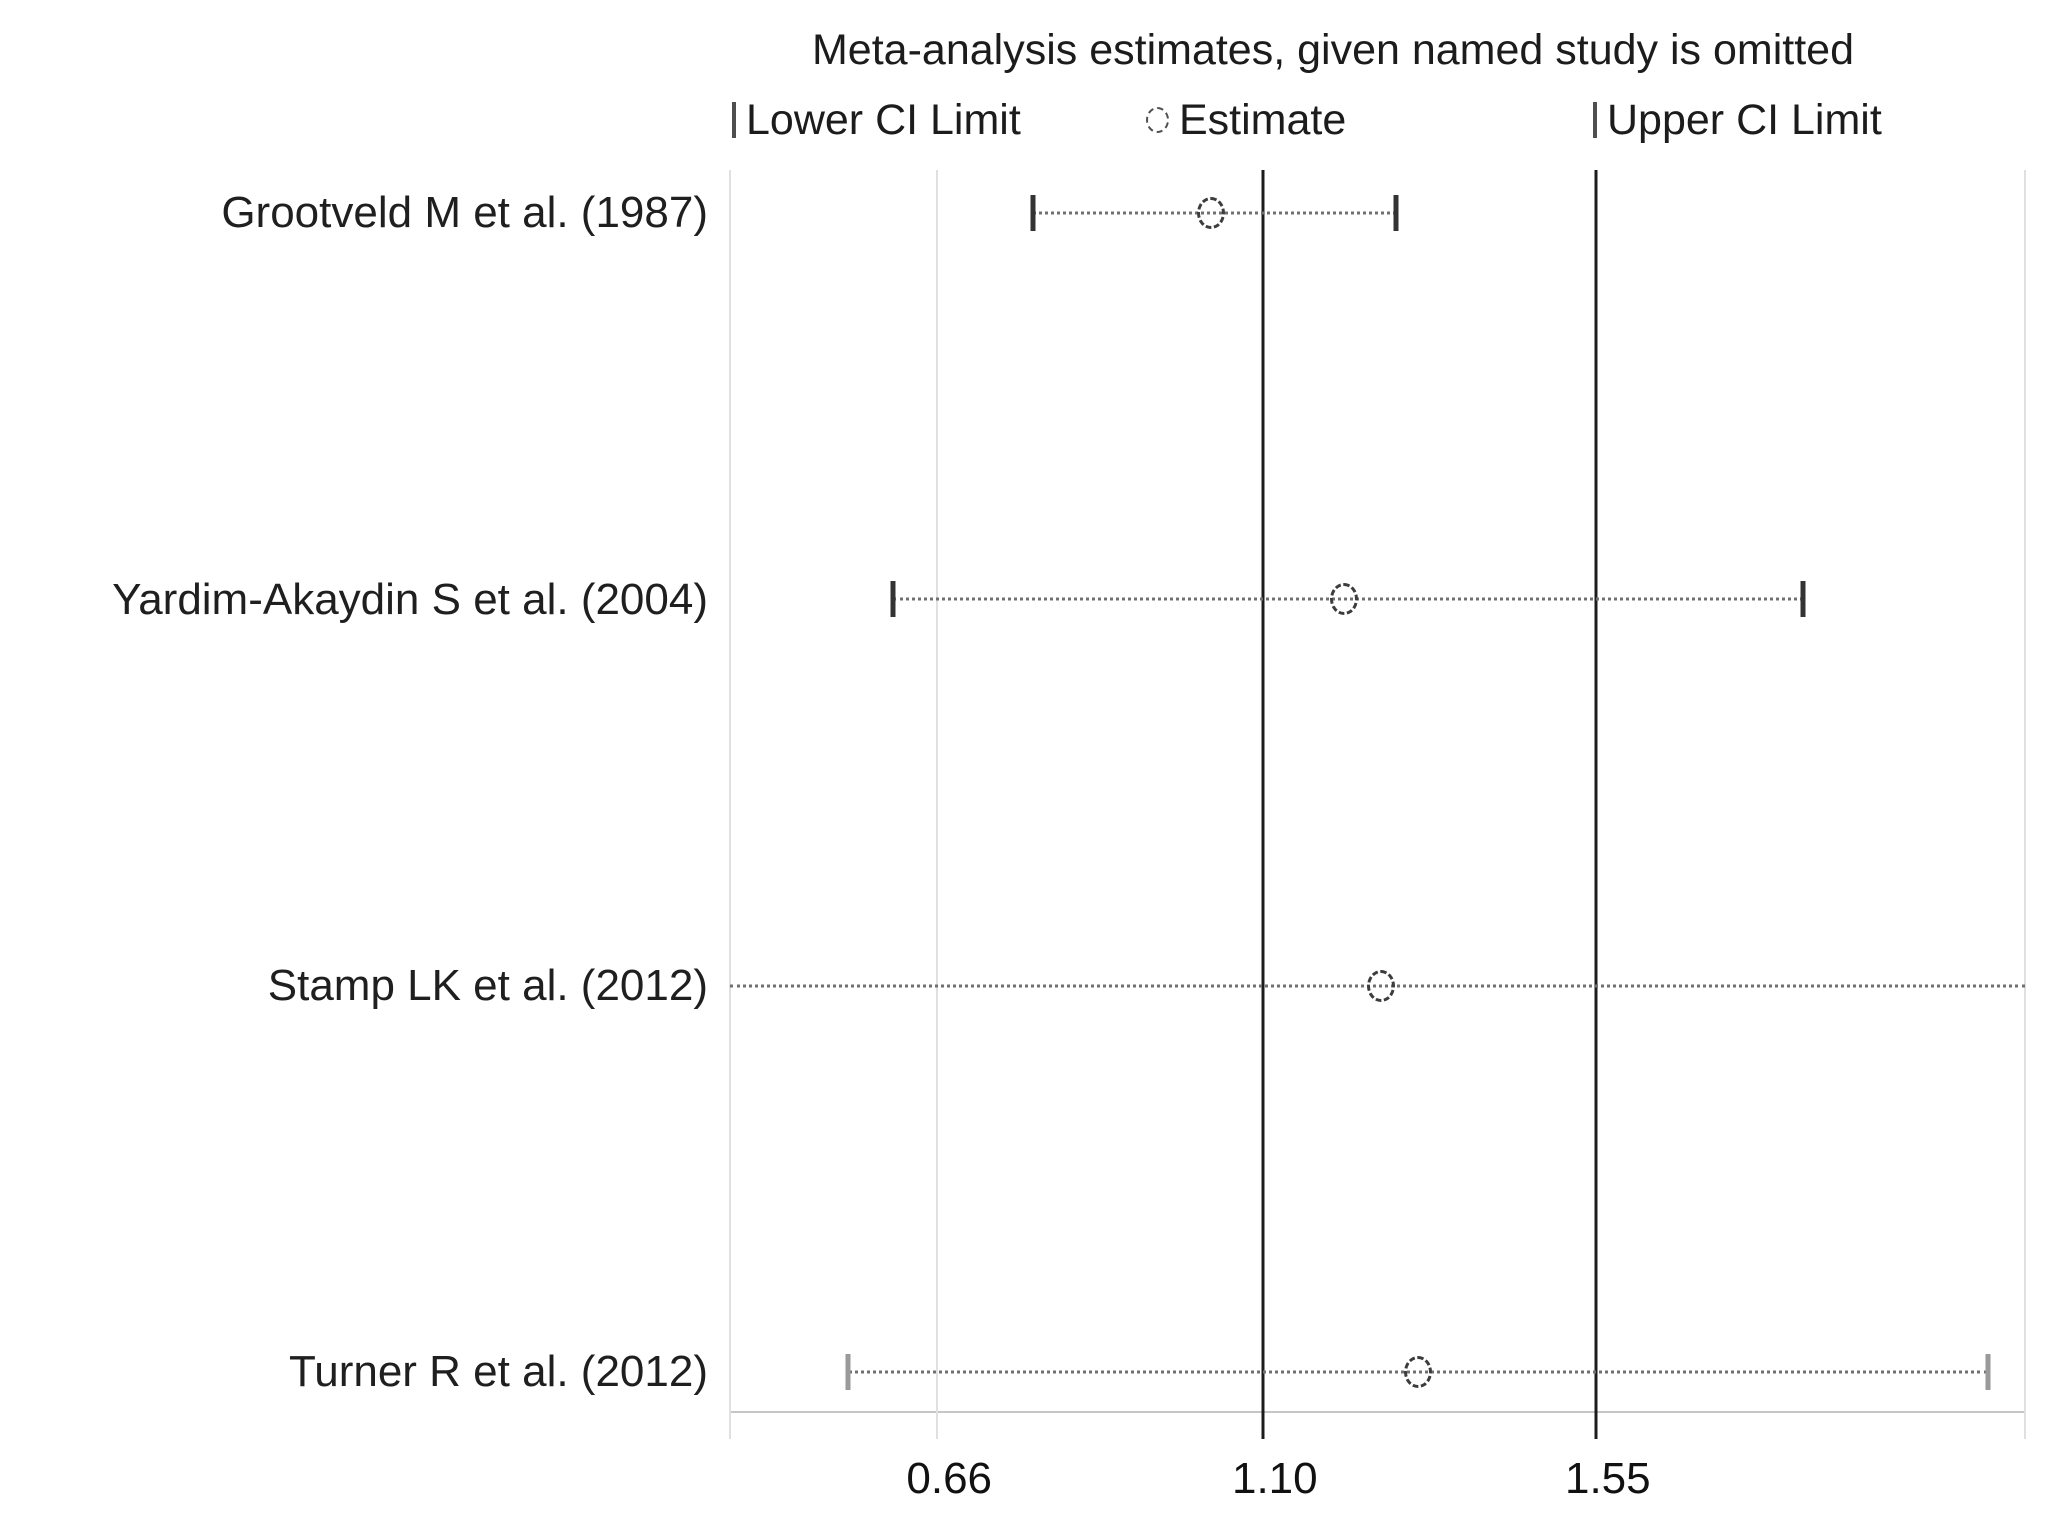 The width and height of the screenshot is (2070, 1534). Describe the element at coordinates (1263, 119) in the screenshot. I see `legend-estimate-label: Estimate` at that location.